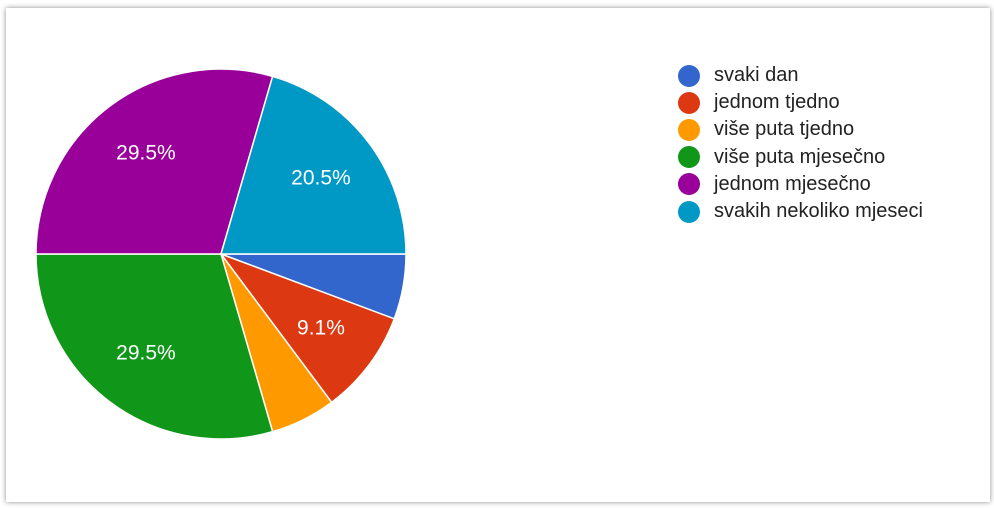 The height and width of the screenshot is (508, 994). I want to click on legend-label: jednom mjesečno, so click(792, 183).